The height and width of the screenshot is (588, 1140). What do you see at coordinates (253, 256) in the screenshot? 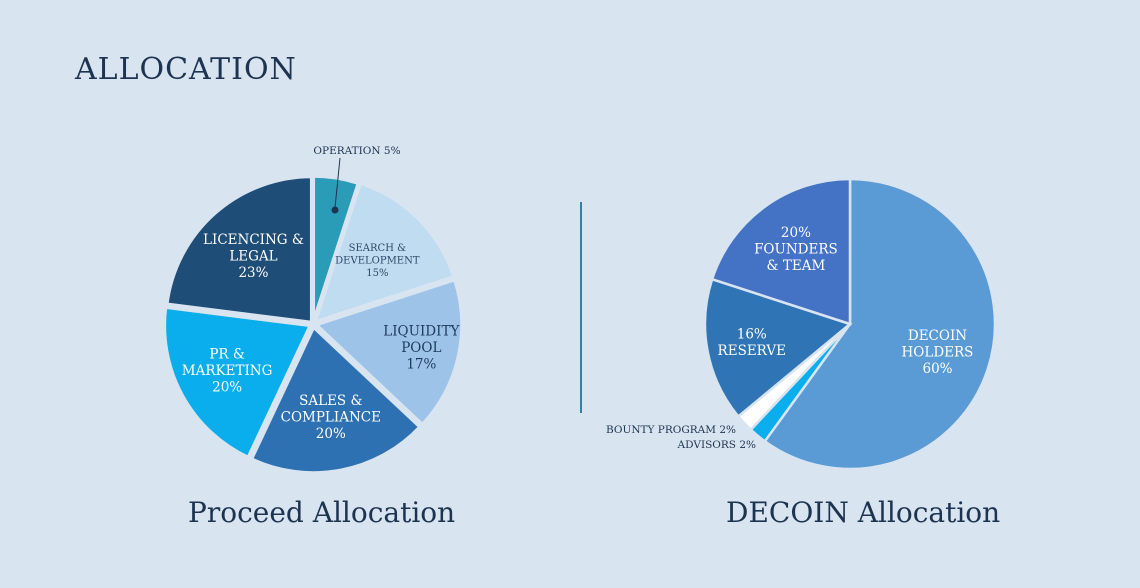
I see `slice-label-licencing-legal-23: LICENCING & LEGAL 23%` at bounding box center [253, 256].